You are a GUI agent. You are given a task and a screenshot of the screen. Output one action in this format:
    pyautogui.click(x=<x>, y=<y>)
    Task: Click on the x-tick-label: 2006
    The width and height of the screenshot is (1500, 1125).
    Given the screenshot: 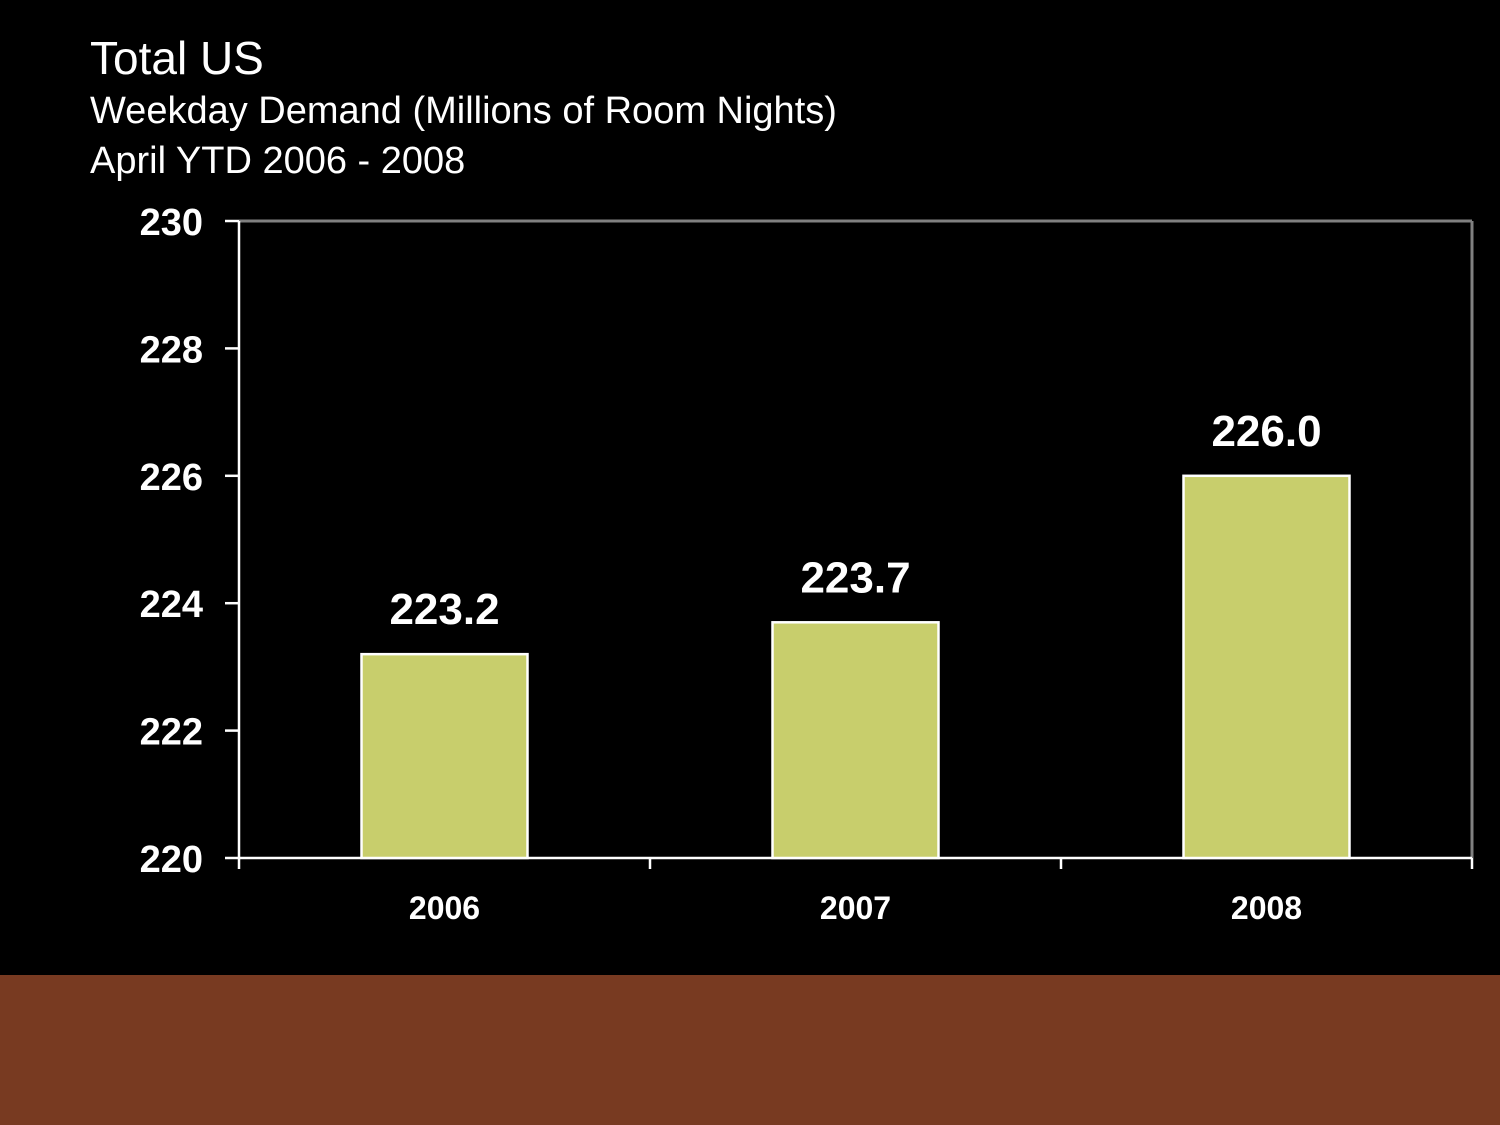 What is the action you would take?
    pyautogui.click(x=444, y=908)
    